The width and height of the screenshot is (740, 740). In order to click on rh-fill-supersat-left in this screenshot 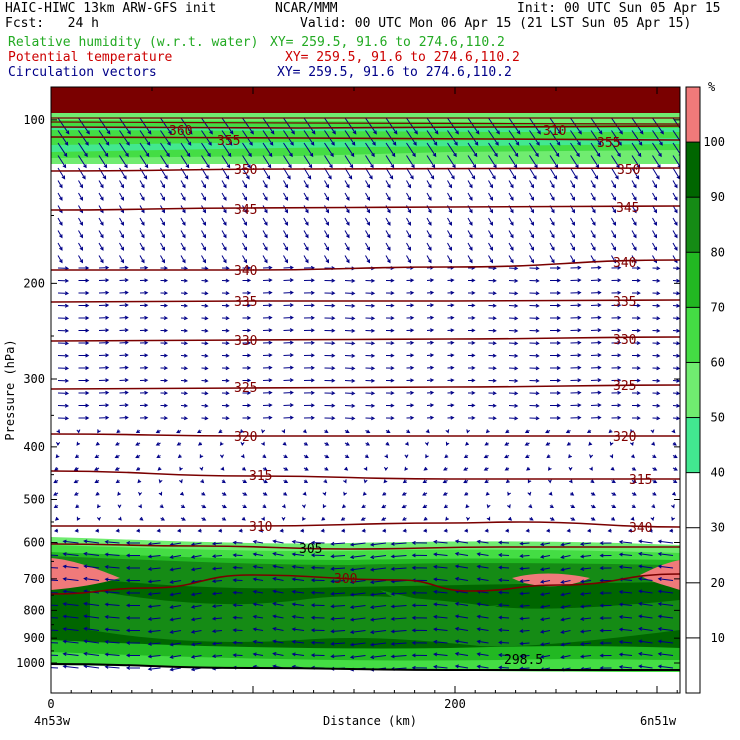, I will do `click(85, 574)`.